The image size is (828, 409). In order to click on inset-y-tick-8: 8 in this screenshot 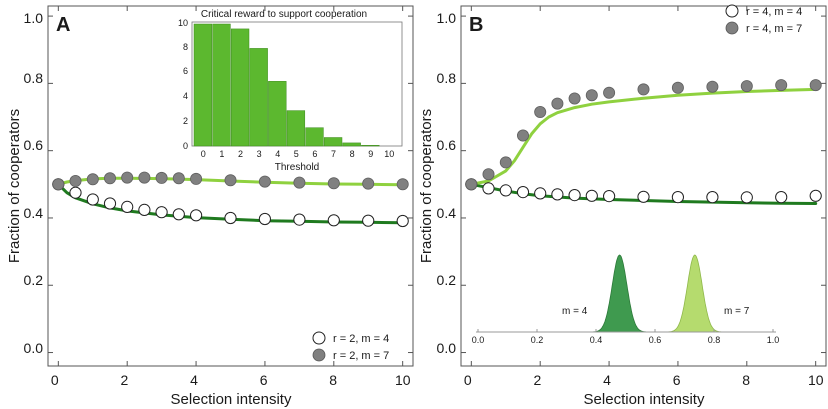, I will do `click(185, 47)`.